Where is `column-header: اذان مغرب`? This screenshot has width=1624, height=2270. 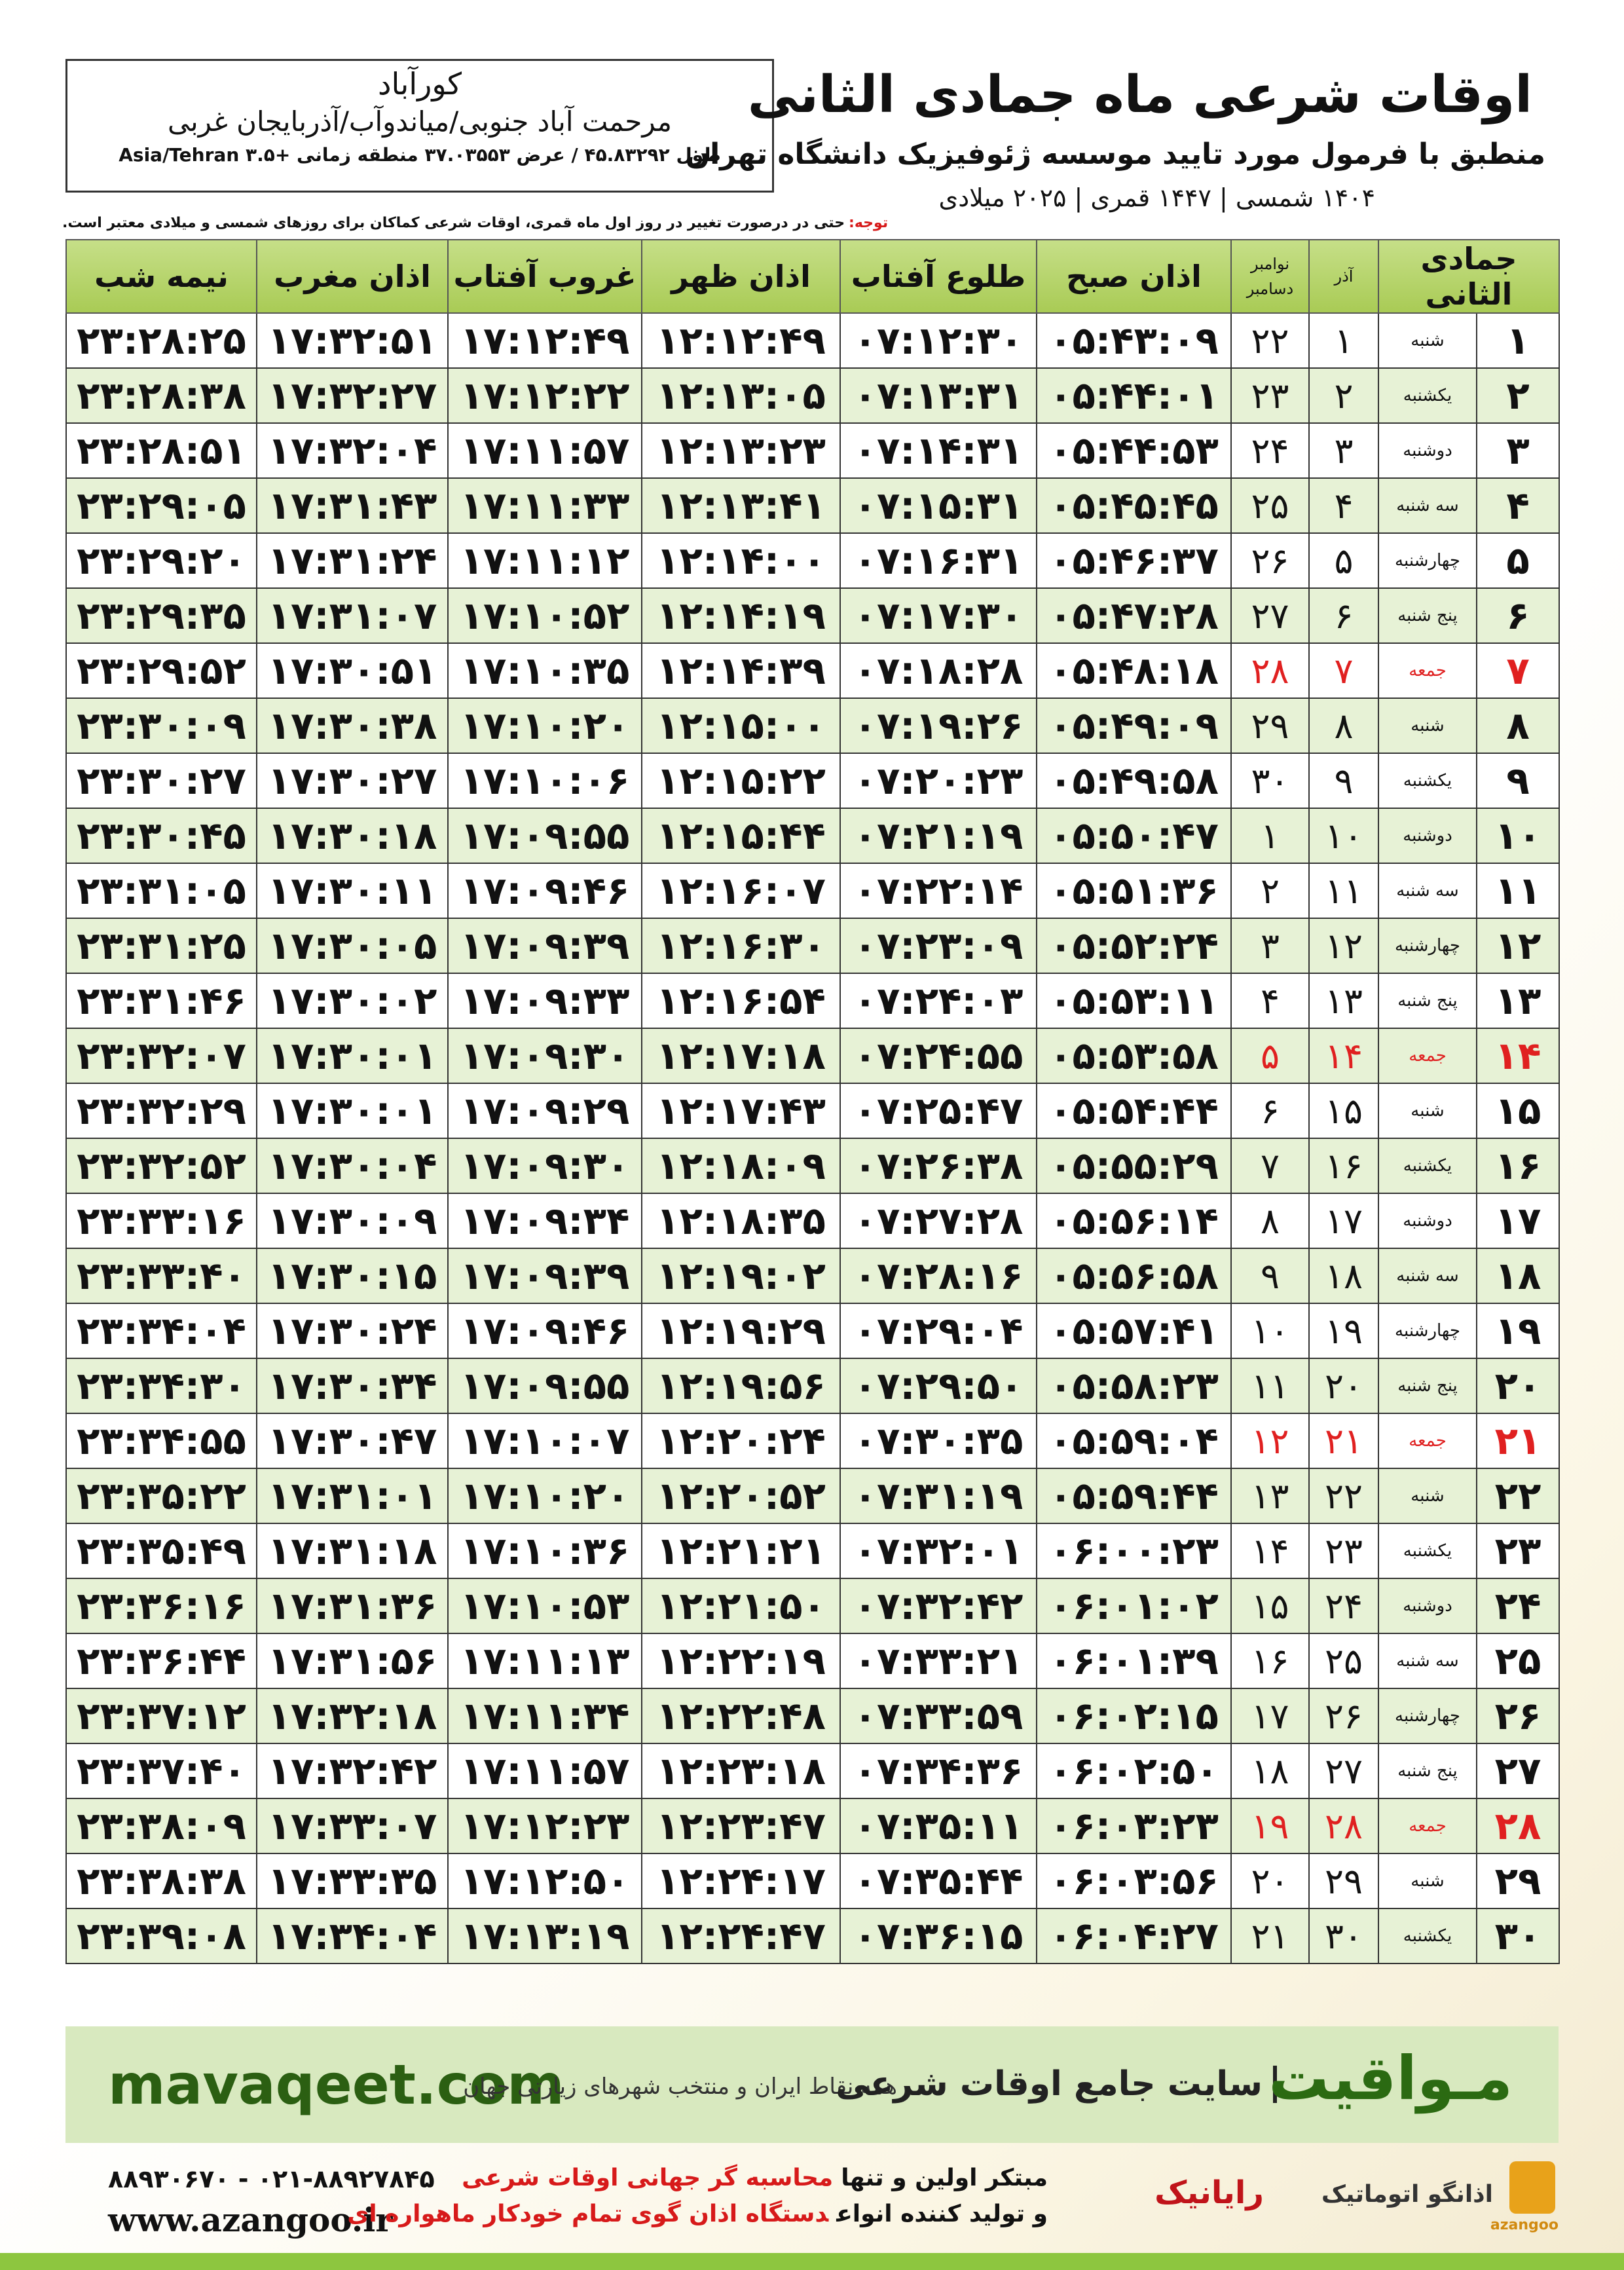 column-header: اذان مغرب is located at coordinates (352, 276).